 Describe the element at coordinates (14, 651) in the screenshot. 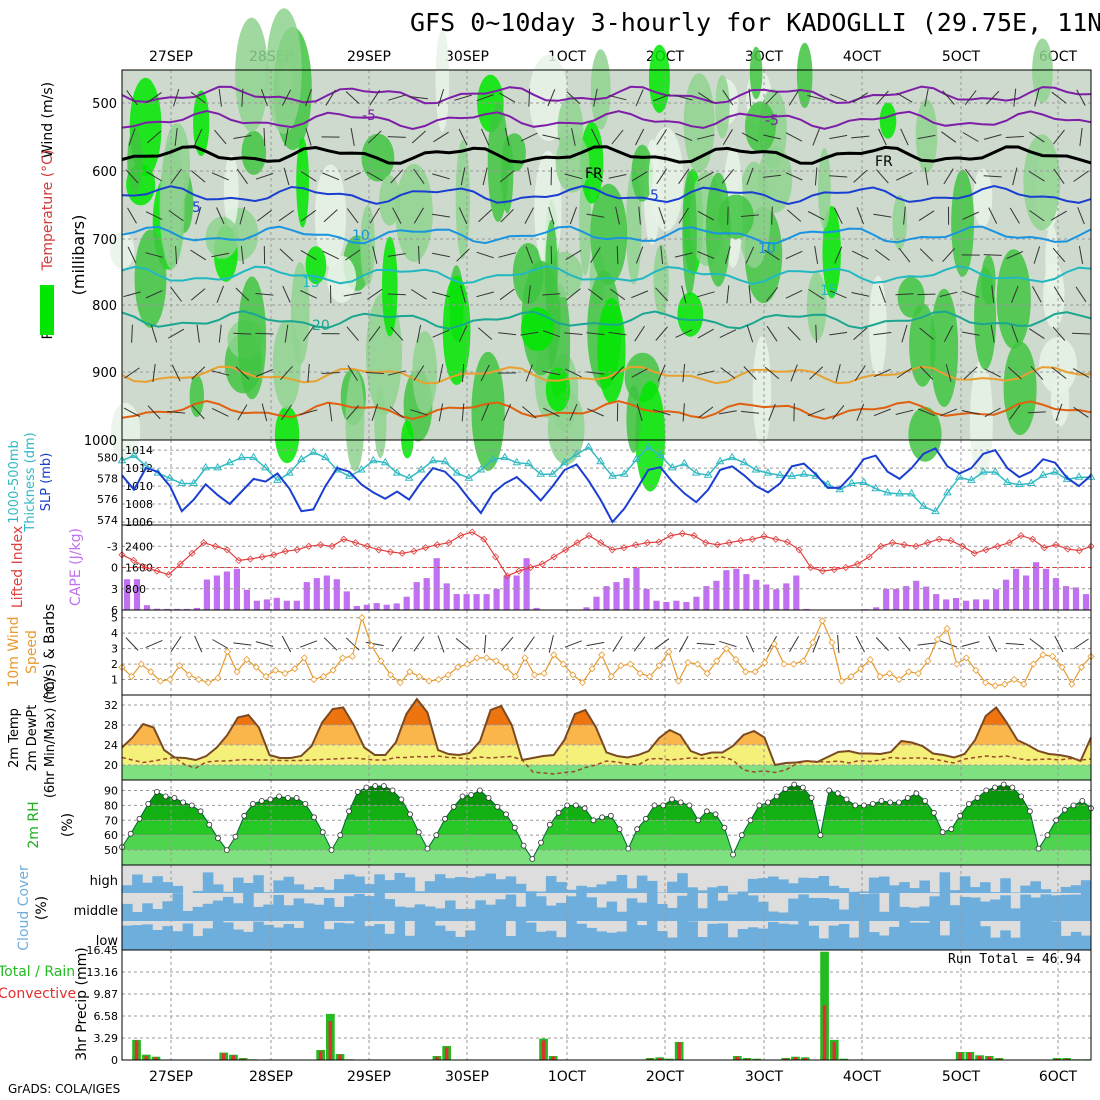

I see `wind-ylabel-0: 10m Wind` at that location.